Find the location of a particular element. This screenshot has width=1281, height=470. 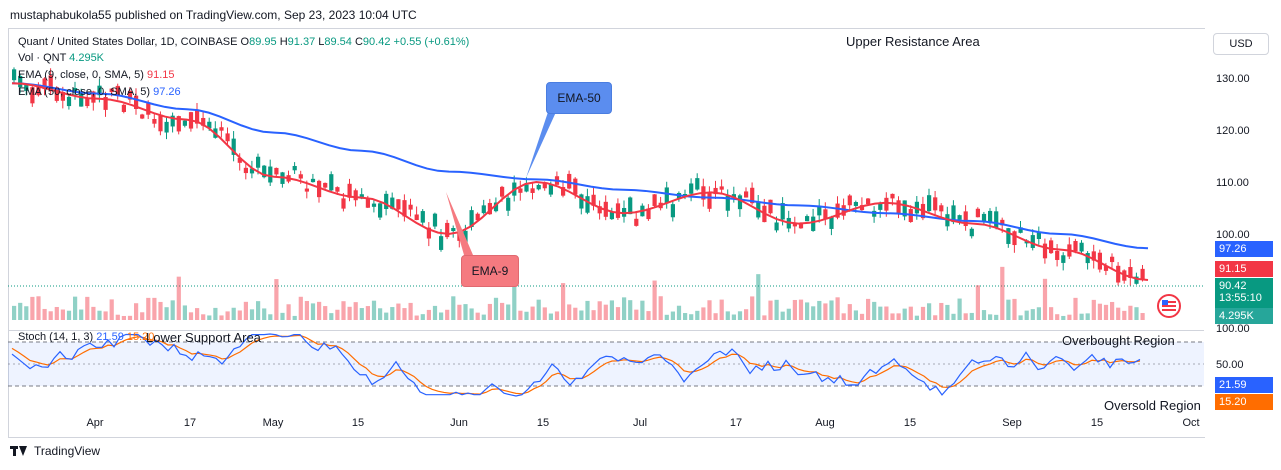

time-tick-label: Aug is located at coordinates (825, 423).